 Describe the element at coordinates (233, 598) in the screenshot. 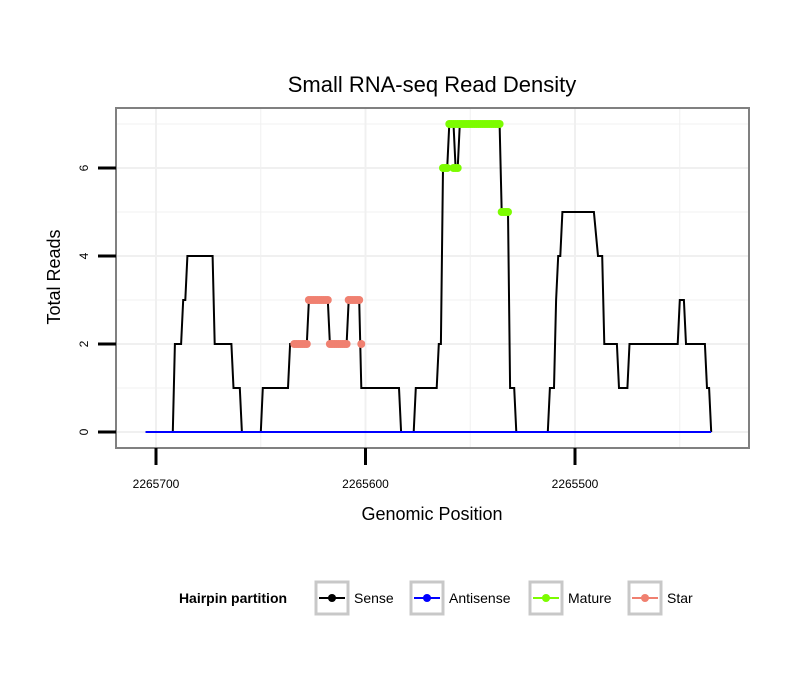

I see `legend-title: Hairpin partition` at that location.